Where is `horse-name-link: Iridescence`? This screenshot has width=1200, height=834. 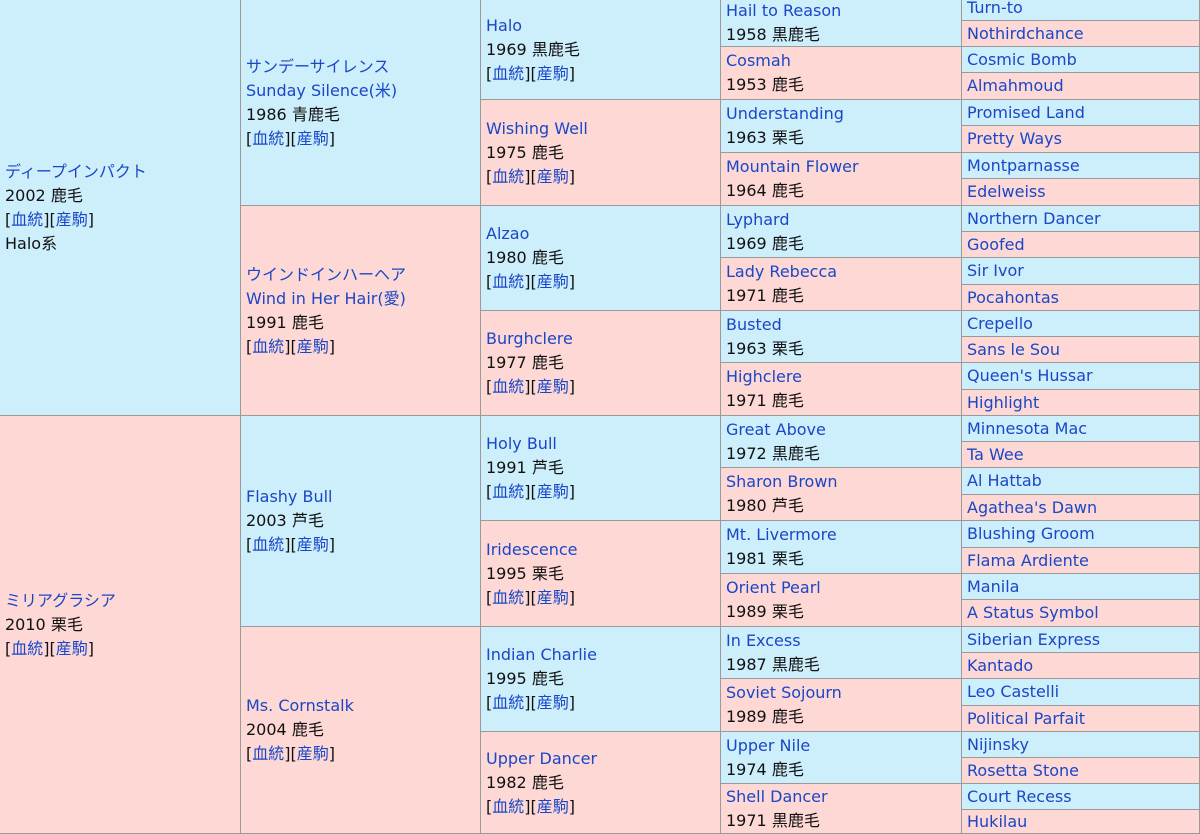 horse-name-link: Iridescence is located at coordinates (532, 549).